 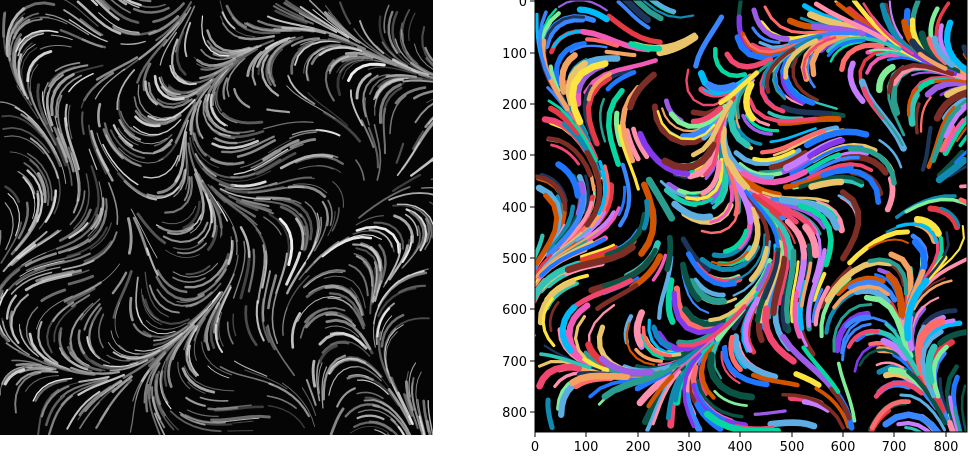 I want to click on x-tick: 500, so click(x=792, y=443).